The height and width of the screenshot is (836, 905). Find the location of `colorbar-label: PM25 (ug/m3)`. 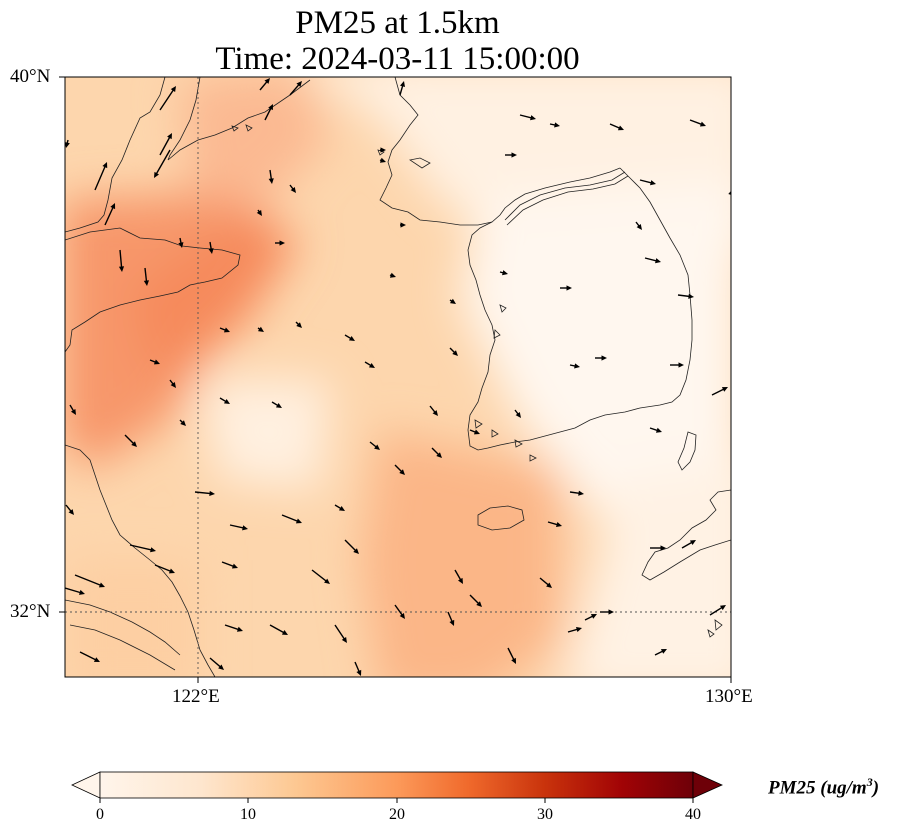

colorbar-label: PM25 (ug/m3) is located at coordinates (824, 787).